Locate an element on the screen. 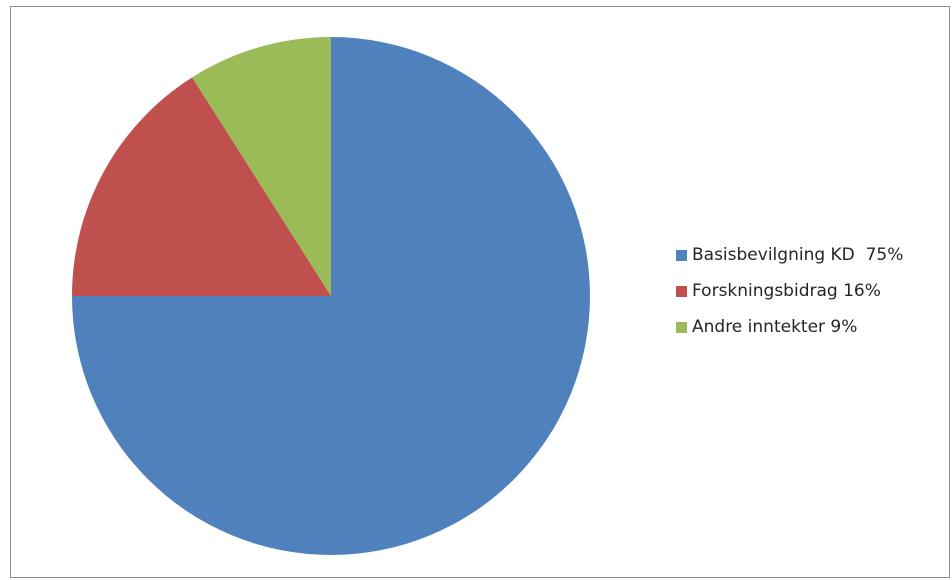 This screenshot has height=580, width=952. legend-item-basisbevilgning: Basisbevilgning KD 75% is located at coordinates (789, 255).